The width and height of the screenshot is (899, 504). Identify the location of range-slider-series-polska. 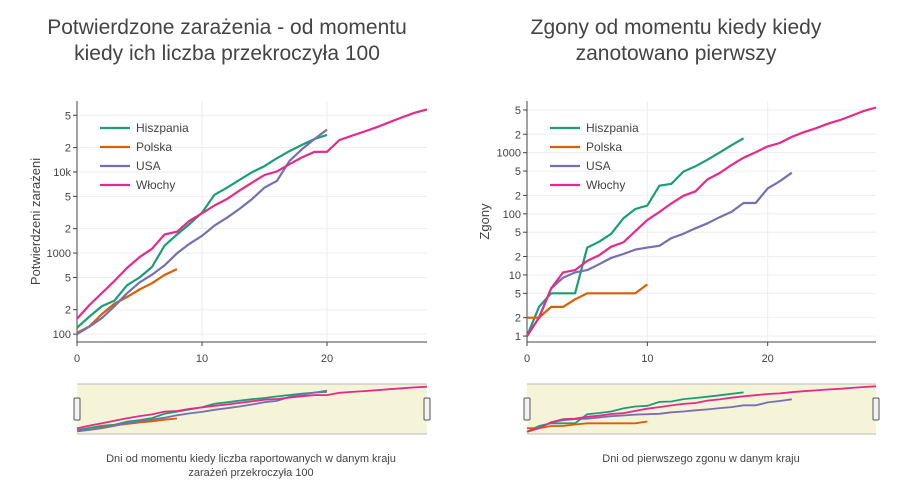
(587, 425).